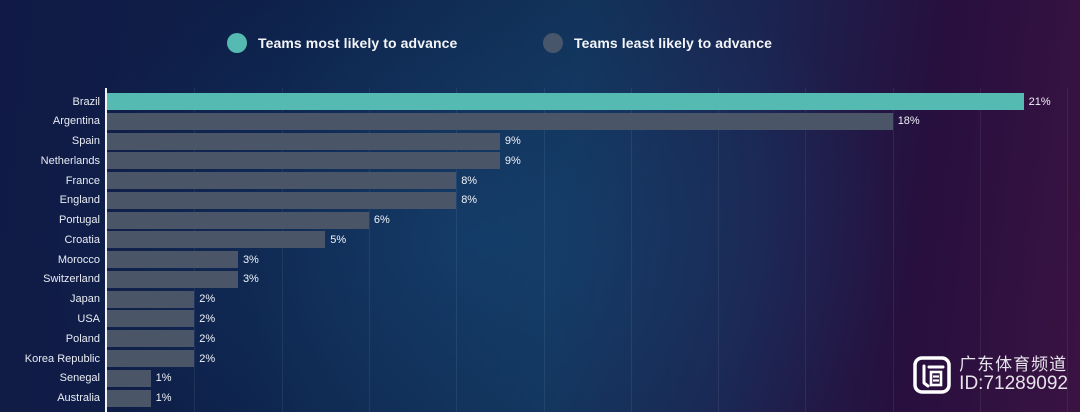  What do you see at coordinates (78, 259) in the screenshot?
I see `category-label: Morocco` at bounding box center [78, 259].